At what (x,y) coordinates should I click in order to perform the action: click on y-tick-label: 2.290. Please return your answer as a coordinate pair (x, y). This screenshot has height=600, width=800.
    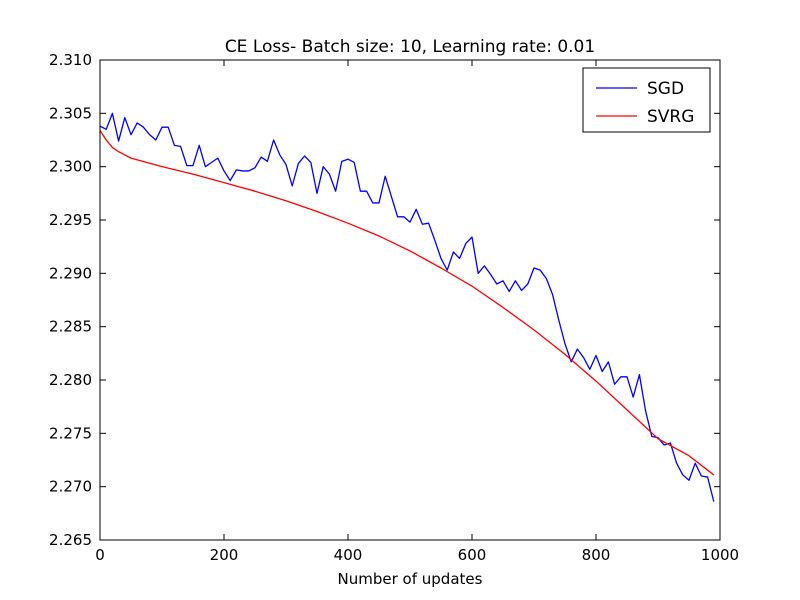
    Looking at the image, I should click on (70, 273).